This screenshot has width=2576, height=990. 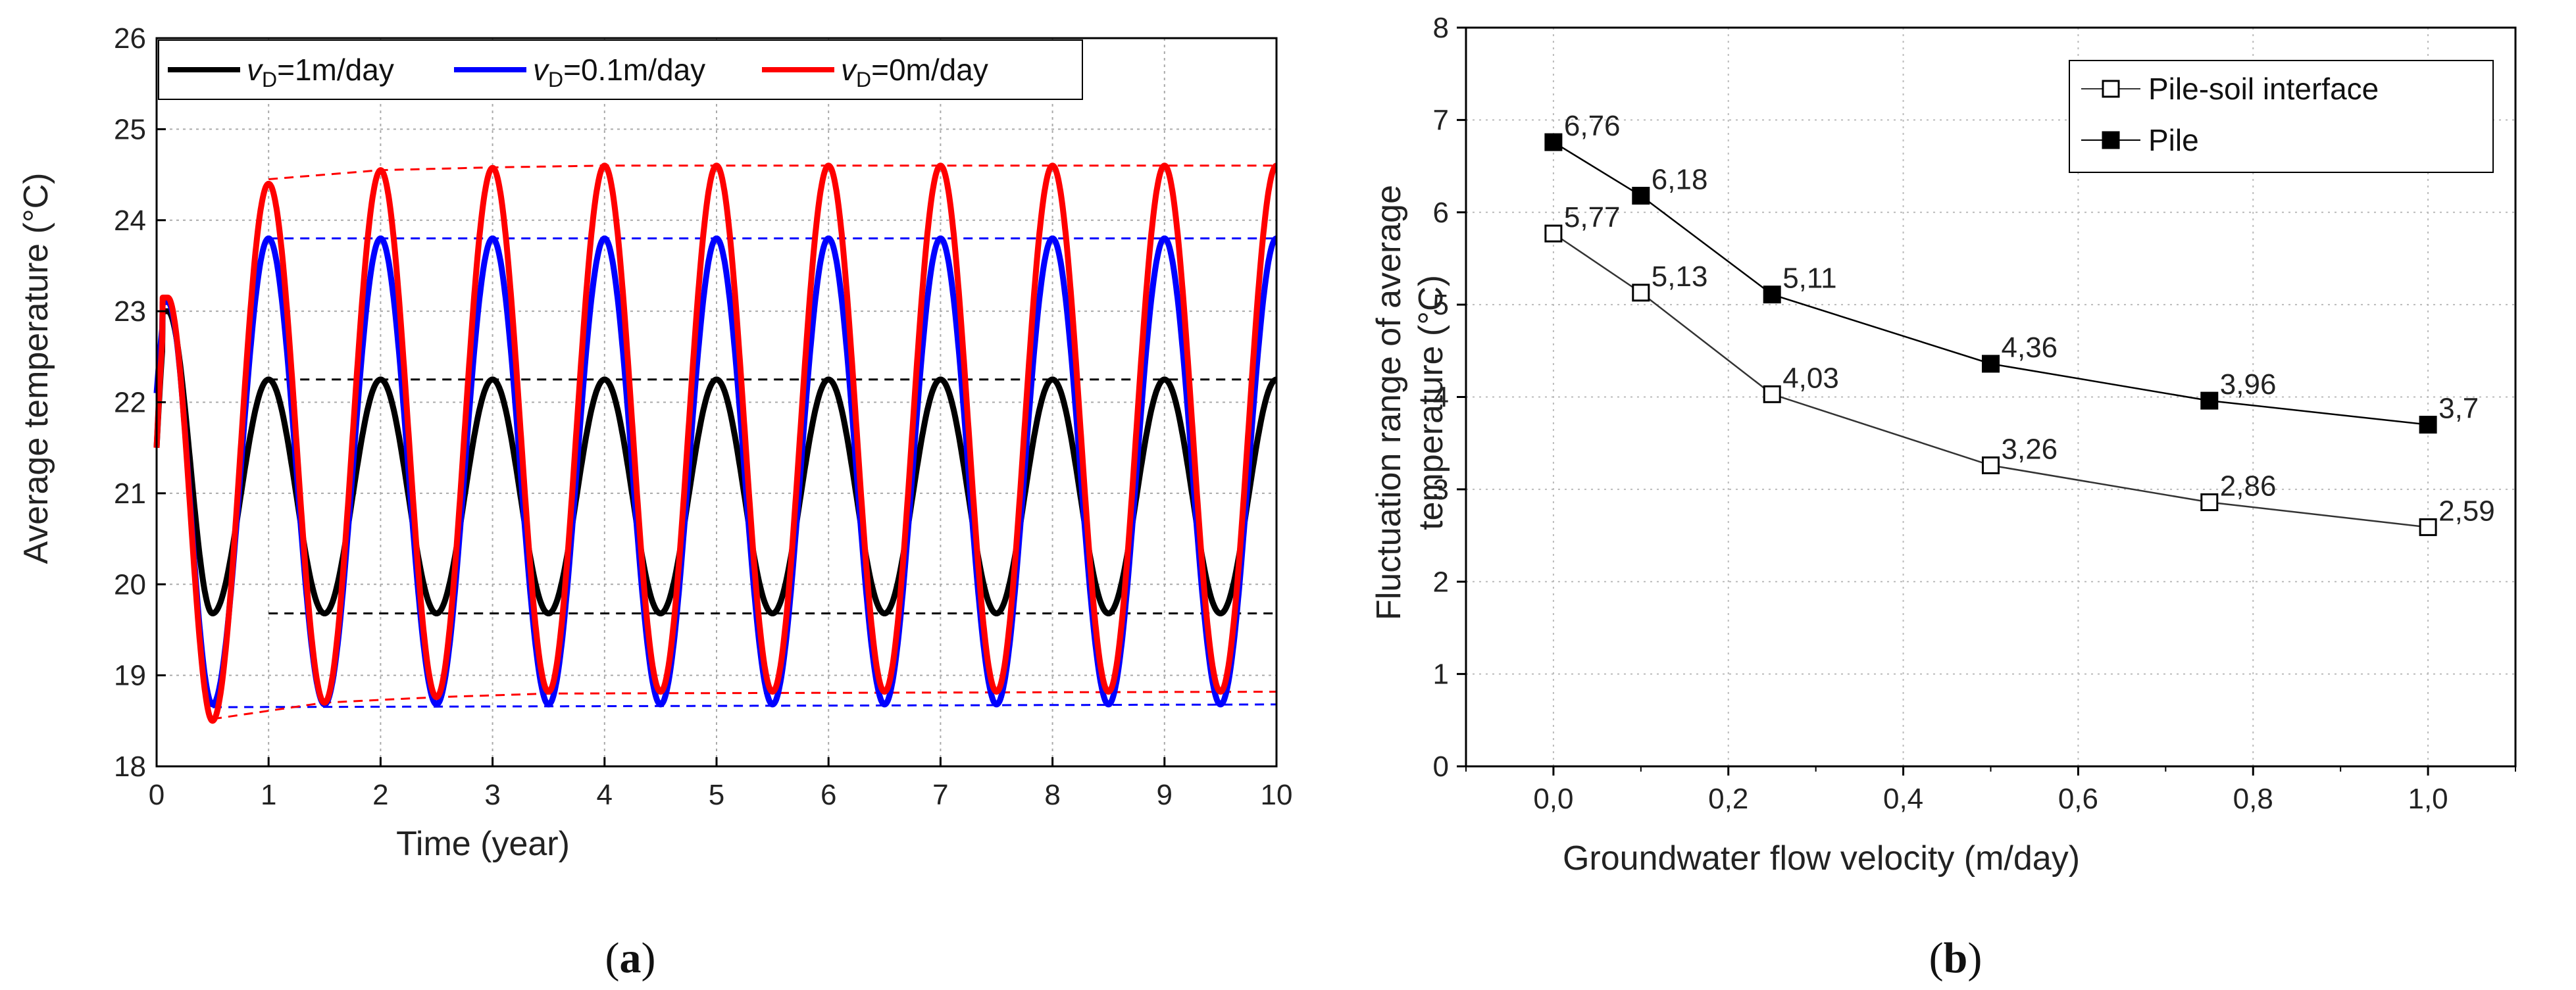 I want to click on panel-b-data-label: 3,26, so click(x=2030, y=449).